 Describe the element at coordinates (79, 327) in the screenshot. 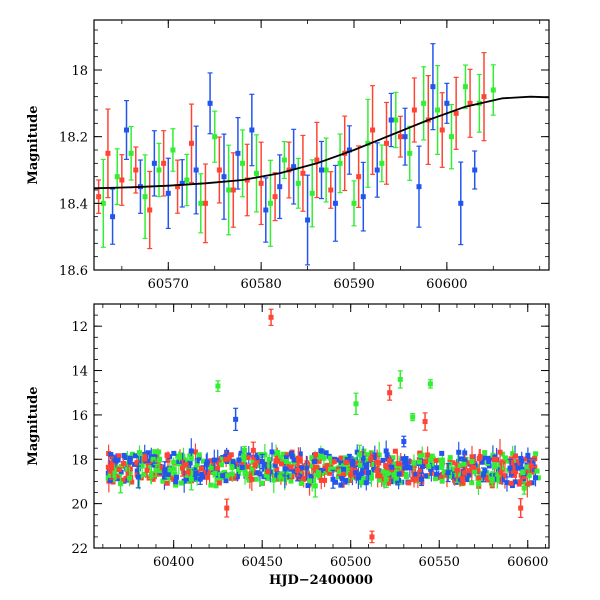

I see `bottom-y-tick-label: 12` at that location.